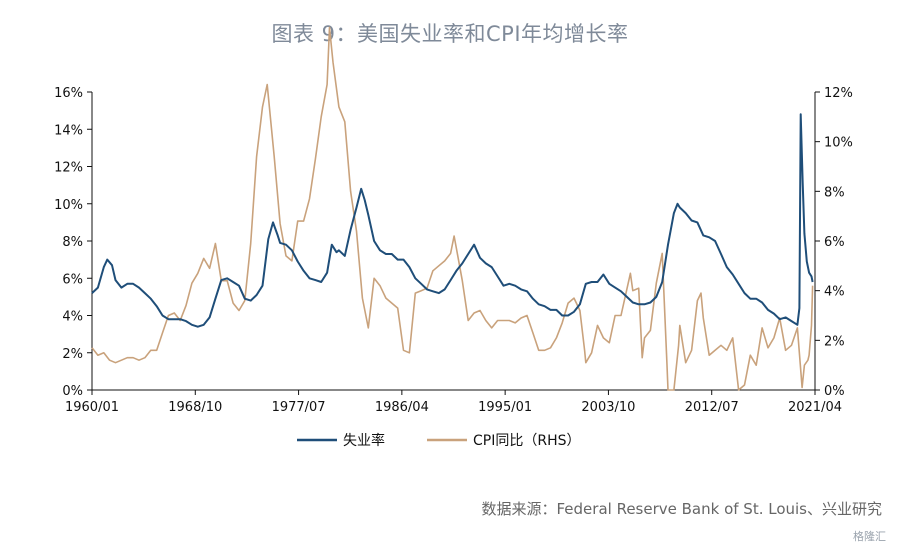 This screenshot has height=555, width=900. Describe the element at coordinates (68, 130) in the screenshot. I see `left-tick-label: 14%` at that location.